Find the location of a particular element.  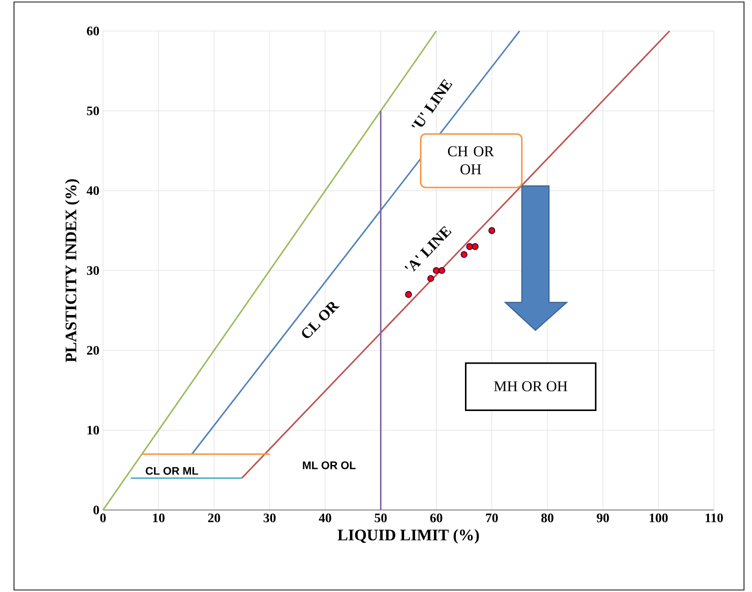

y-tick-label: 20 is located at coordinates (93, 350).